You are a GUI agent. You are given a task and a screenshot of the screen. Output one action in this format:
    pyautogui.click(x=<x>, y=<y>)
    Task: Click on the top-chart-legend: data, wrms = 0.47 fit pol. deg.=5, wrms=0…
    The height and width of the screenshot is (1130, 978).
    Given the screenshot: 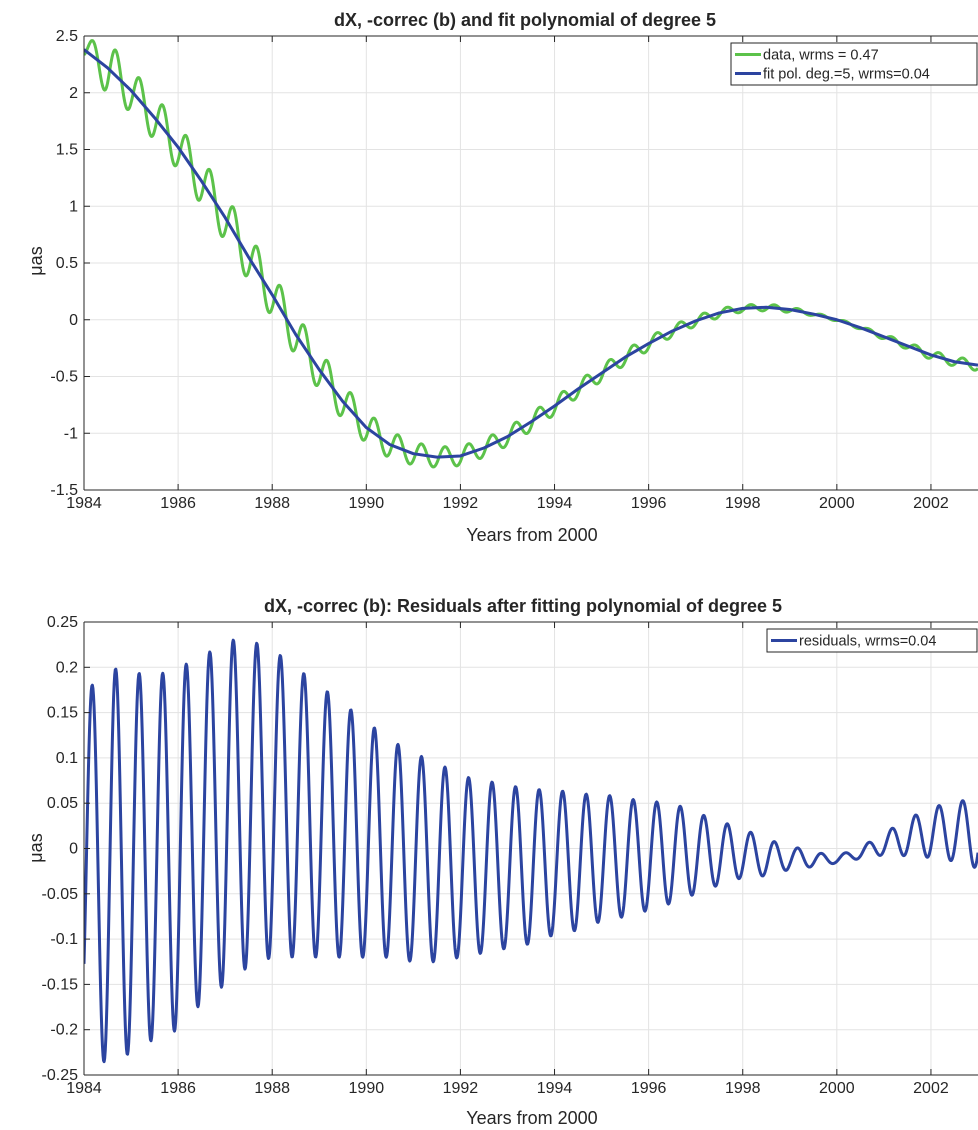 What is the action you would take?
    pyautogui.click(x=854, y=64)
    